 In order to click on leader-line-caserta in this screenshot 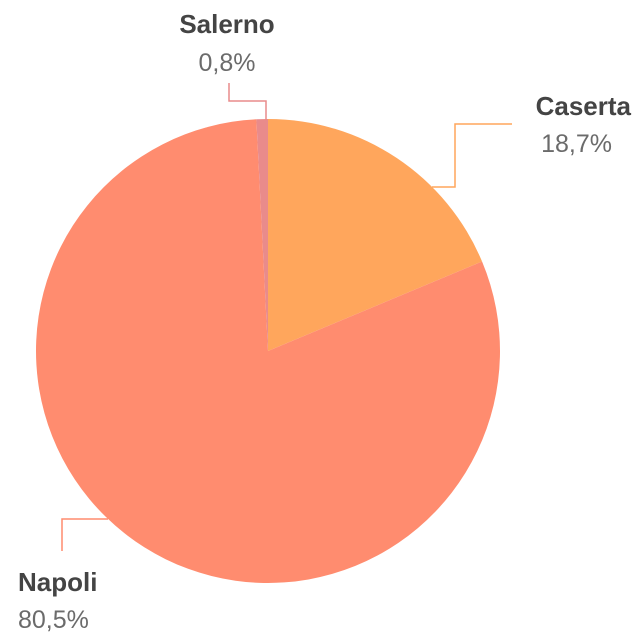, I will do `click(472, 155)`.